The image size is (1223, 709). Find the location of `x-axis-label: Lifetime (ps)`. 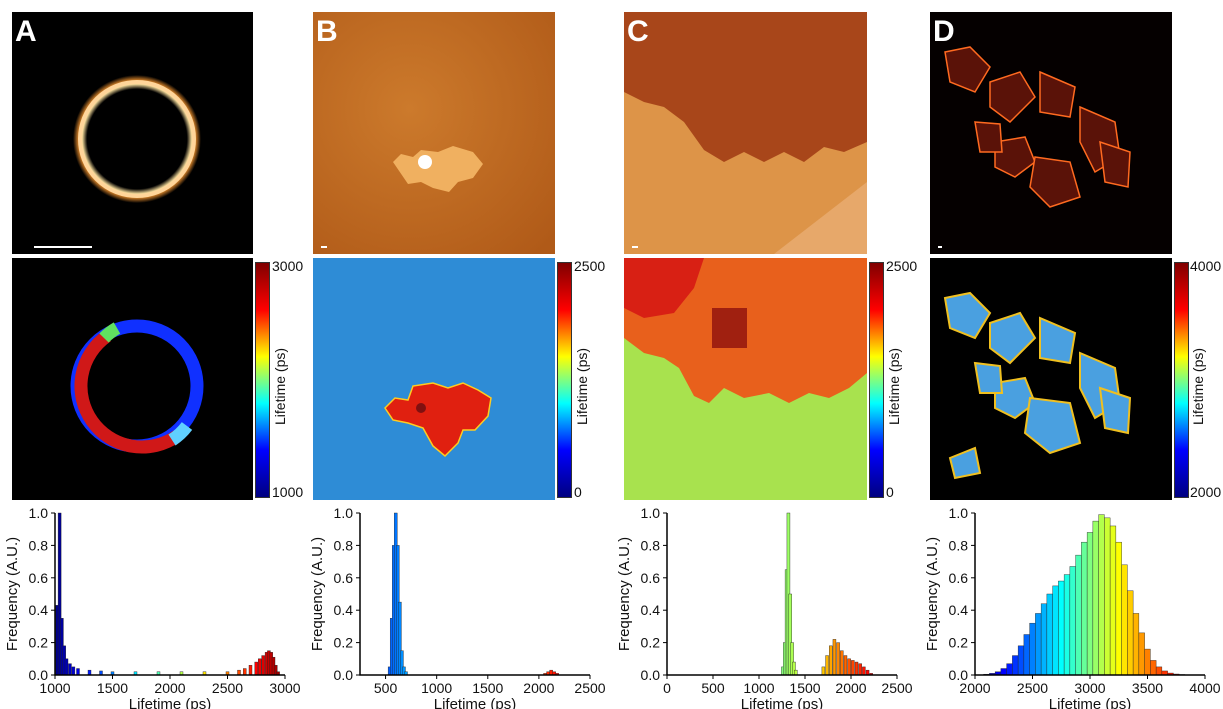

x-axis-label: Lifetime (ps) is located at coordinates (1090, 702).